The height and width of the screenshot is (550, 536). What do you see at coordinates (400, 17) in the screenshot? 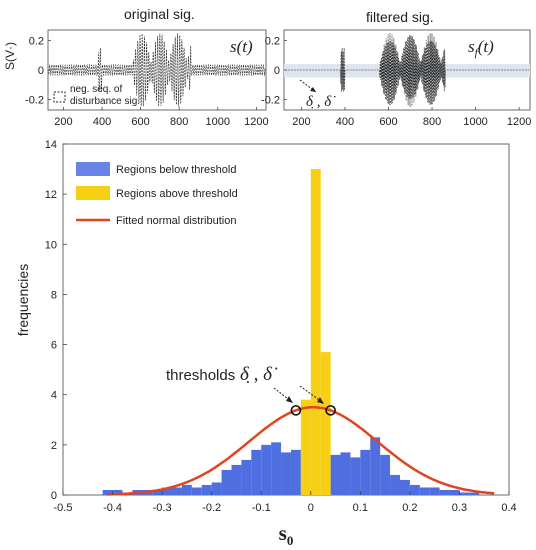
I see `filtered-signal-title: filtered sig.` at bounding box center [400, 17].